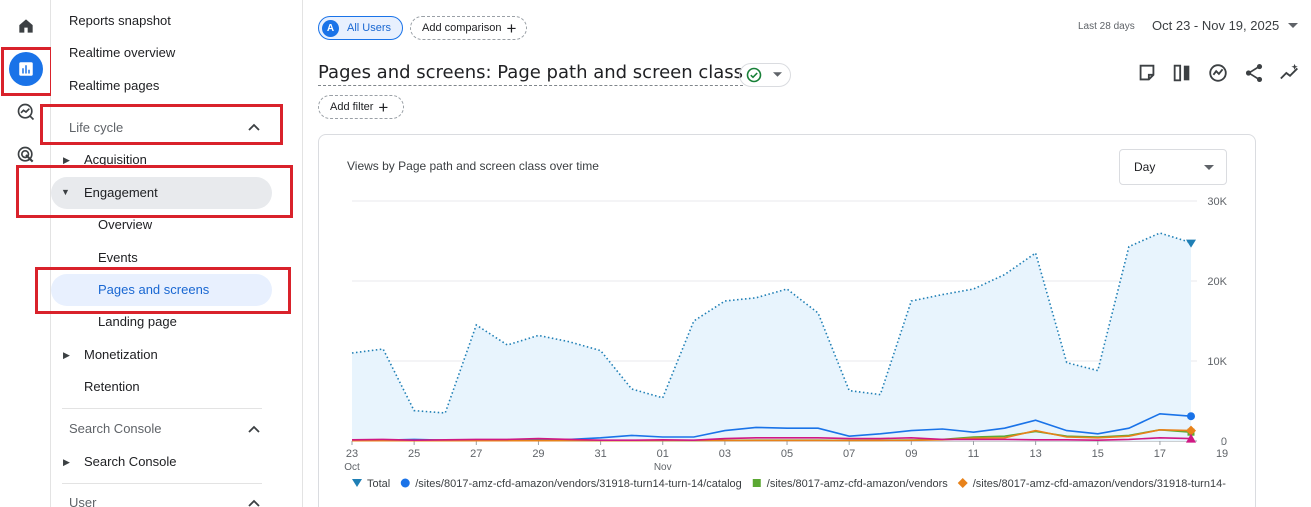 The height and width of the screenshot is (507, 1311). Describe the element at coordinates (114, 85) in the screenshot. I see `nav-realtime-pages: Realtime pages` at that location.